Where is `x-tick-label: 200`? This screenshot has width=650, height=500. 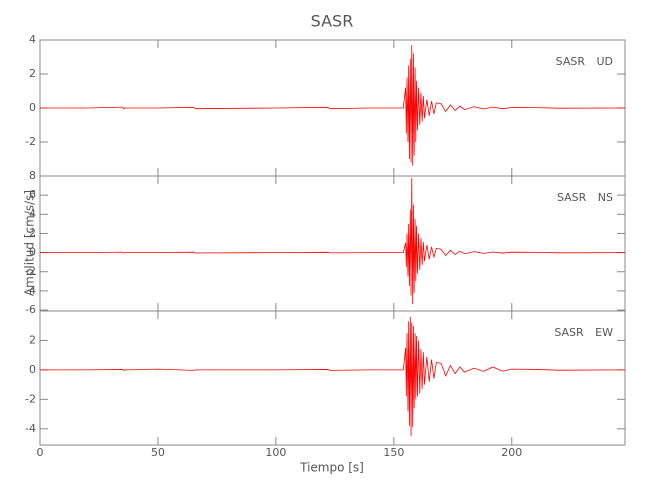 x-tick-label: 200 is located at coordinates (511, 452).